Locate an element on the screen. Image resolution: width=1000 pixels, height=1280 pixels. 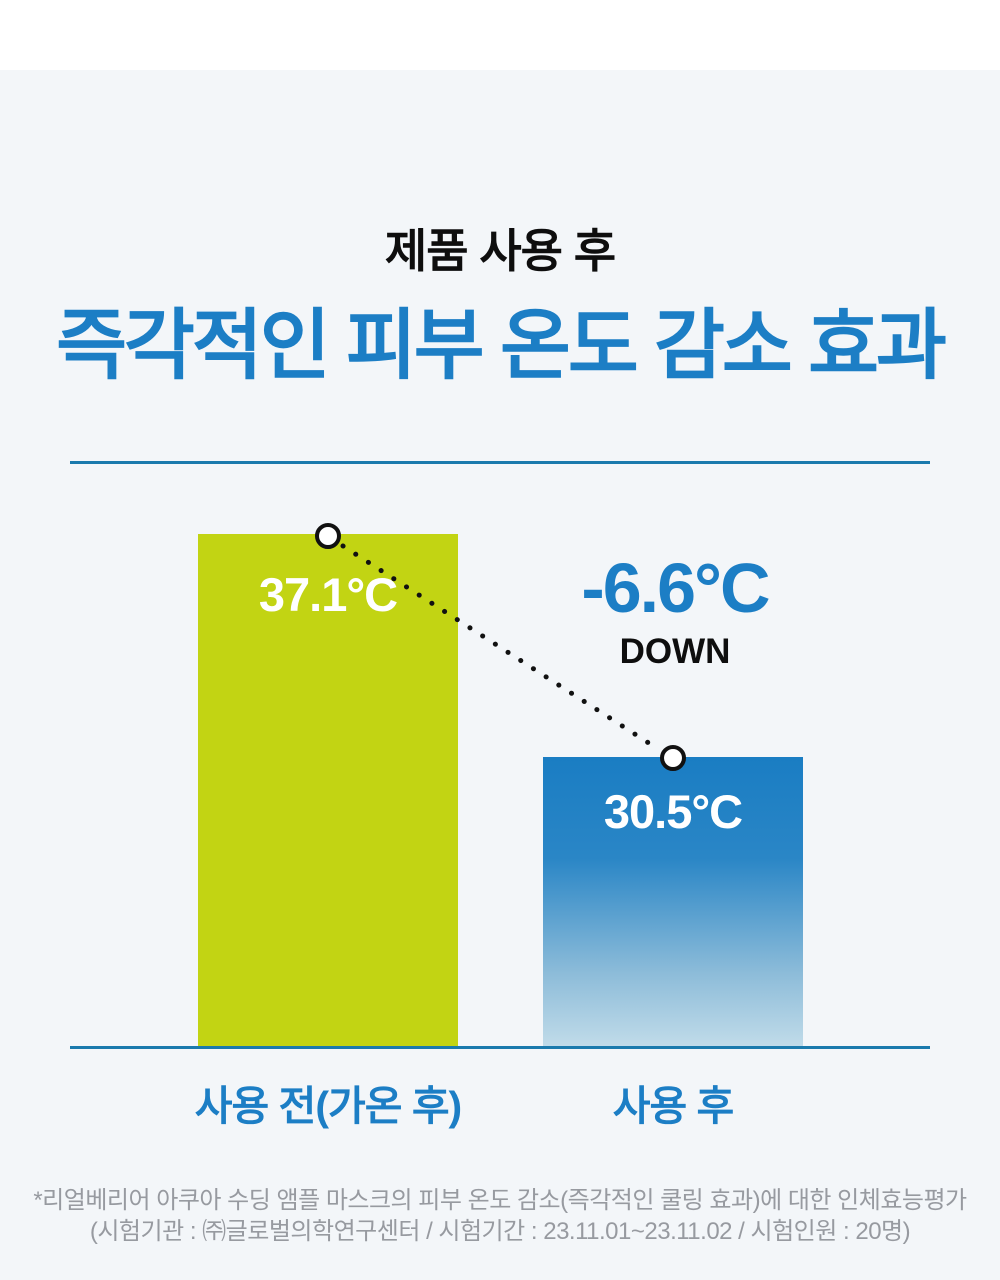
delta-value: -6.6°C is located at coordinates (675, 588).